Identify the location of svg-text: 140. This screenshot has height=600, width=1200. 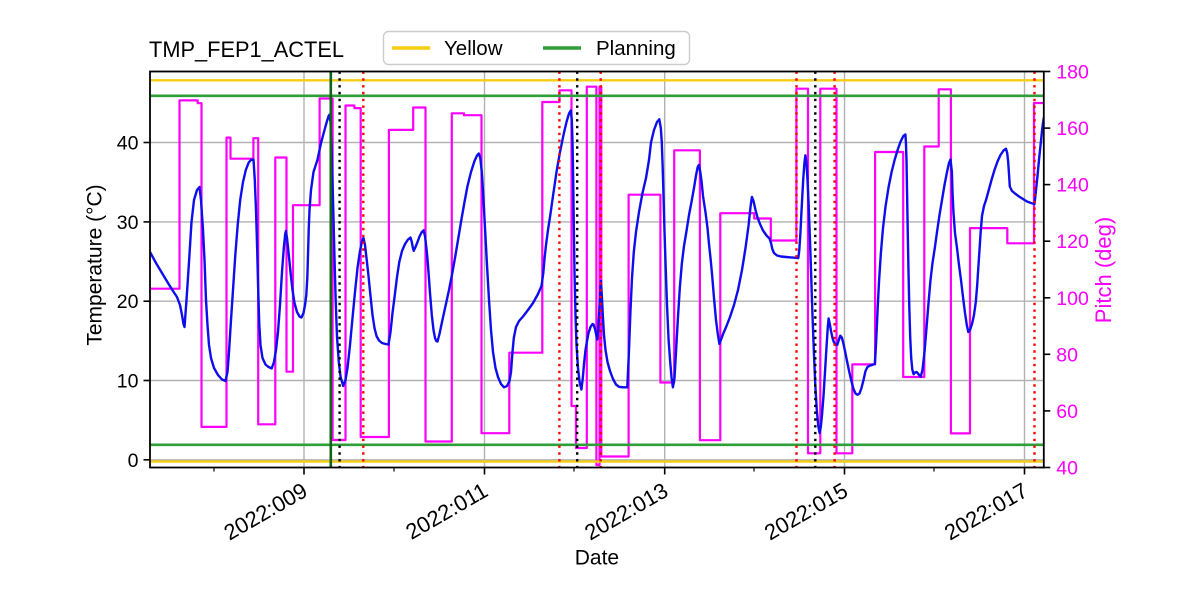
(1072, 186).